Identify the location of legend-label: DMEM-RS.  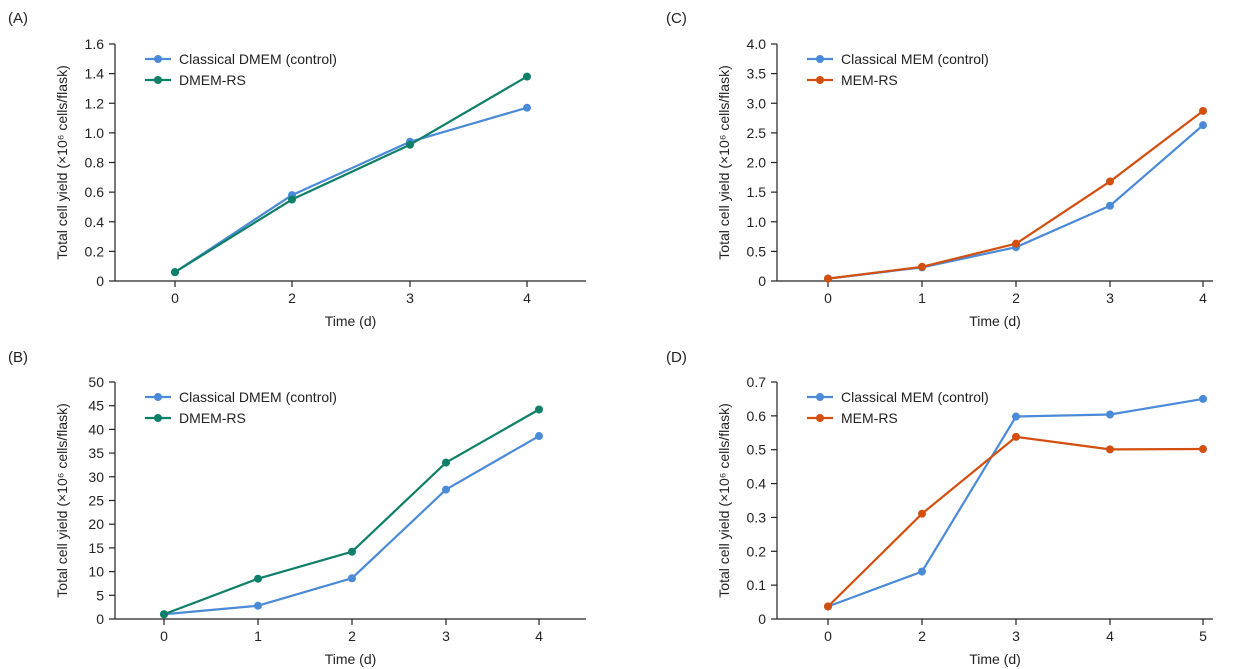
(212, 418).